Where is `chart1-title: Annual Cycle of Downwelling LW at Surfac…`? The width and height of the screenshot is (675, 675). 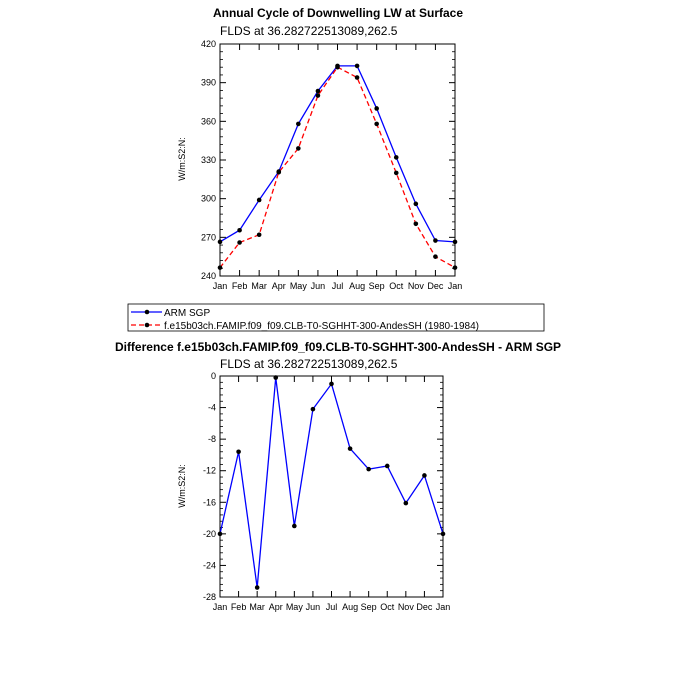 chart1-title: Annual Cycle of Downwelling LW at Surfac… is located at coordinates (338, 13).